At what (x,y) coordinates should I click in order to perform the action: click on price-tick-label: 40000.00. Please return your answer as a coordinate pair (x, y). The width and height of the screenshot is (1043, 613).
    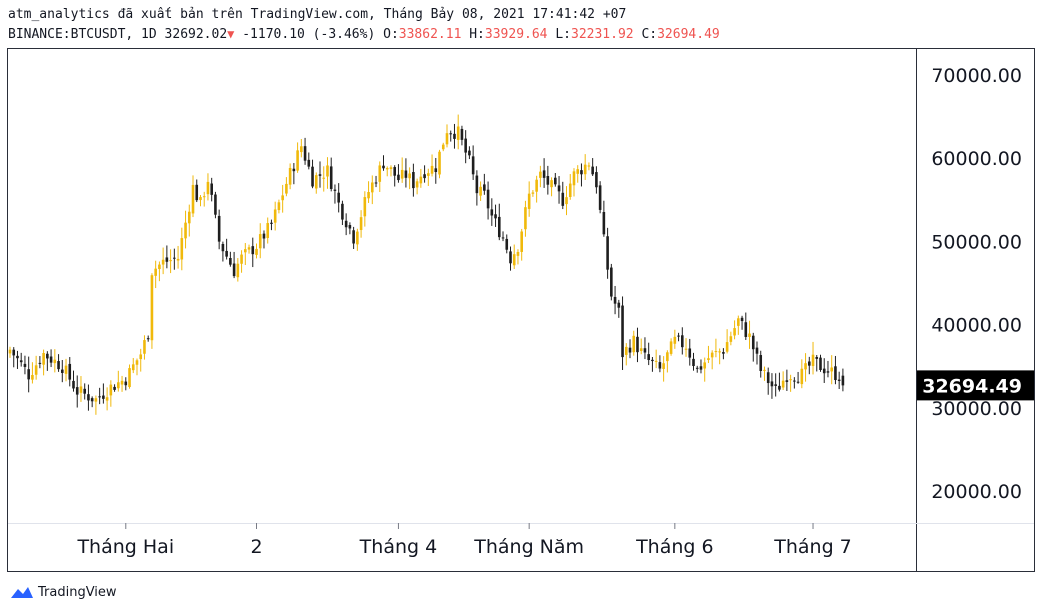
    Looking at the image, I should click on (976, 326).